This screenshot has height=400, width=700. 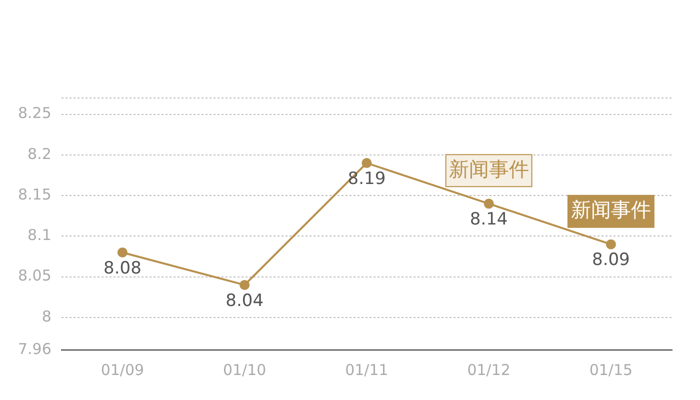 What do you see at coordinates (47, 316) in the screenshot?
I see `y-tick-label: 8` at bounding box center [47, 316].